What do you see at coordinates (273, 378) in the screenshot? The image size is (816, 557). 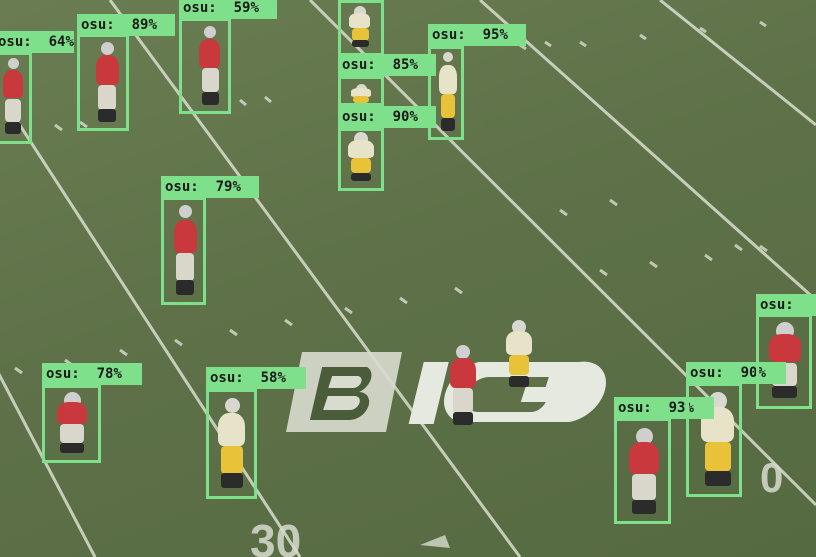 I see `detection-score: 58%` at bounding box center [273, 378].